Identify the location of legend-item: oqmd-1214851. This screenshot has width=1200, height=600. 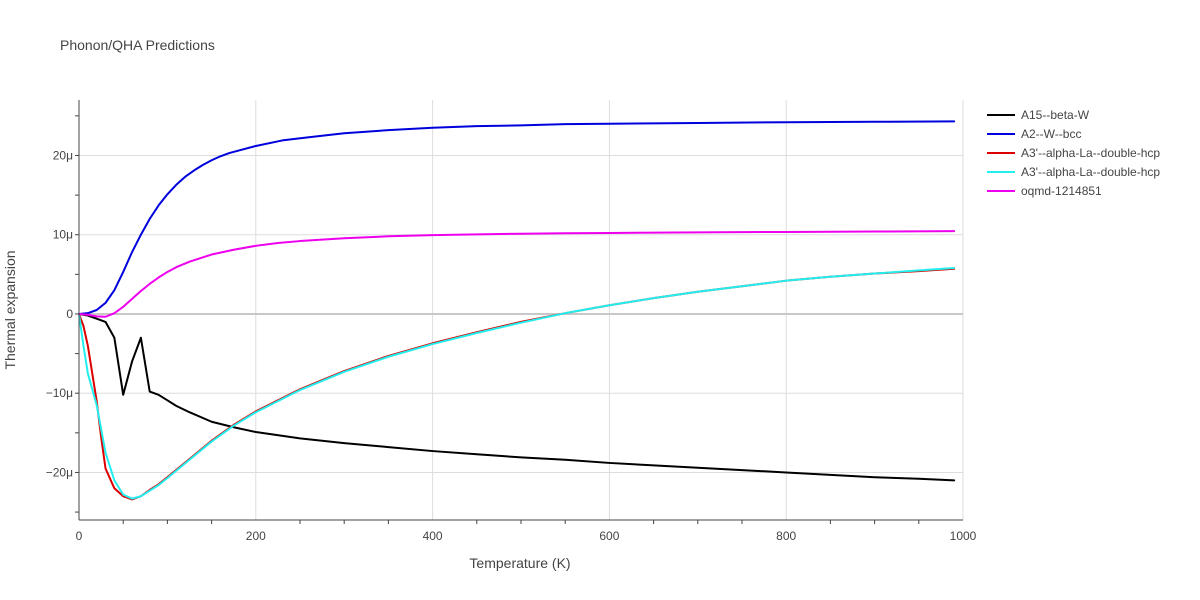
(1044, 191).